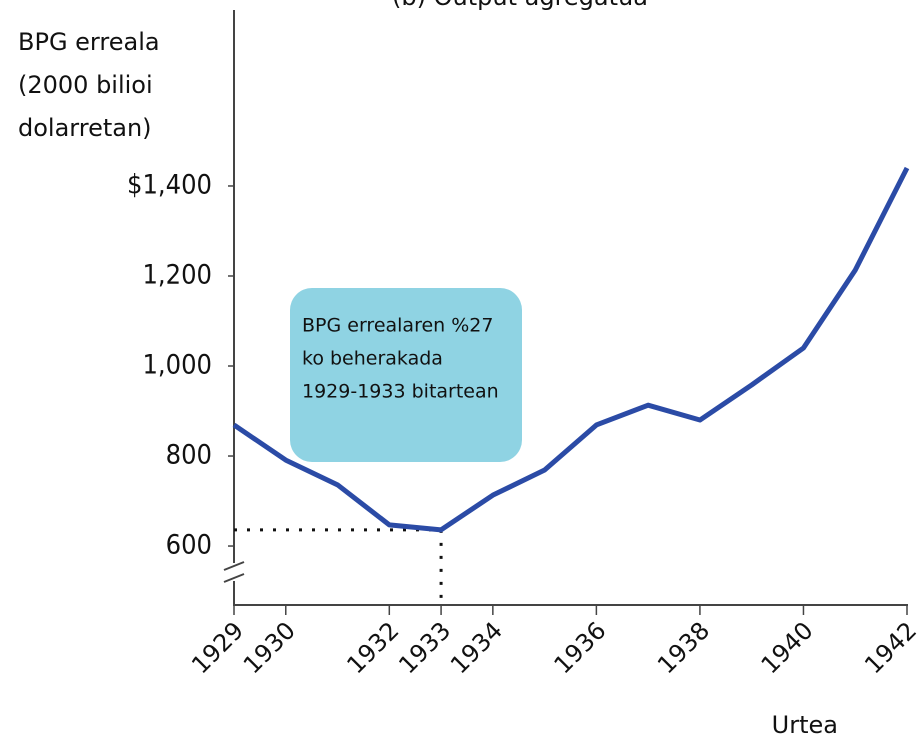 This screenshot has height=741, width=920. I want to click on x-tick-label: 1938, so click(683, 647).